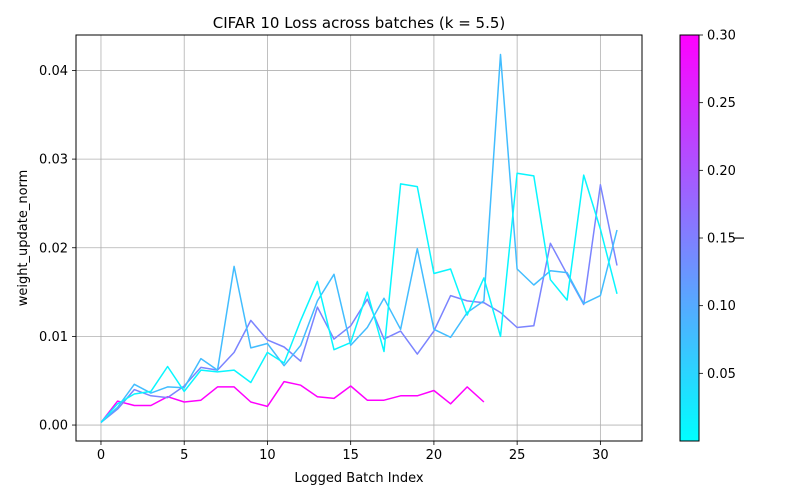 Image resolution: width=800 pixels, height=504 pixels. Describe the element at coordinates (721, 103) in the screenshot. I see `colorbar-tick-label: 0.25` at that location.